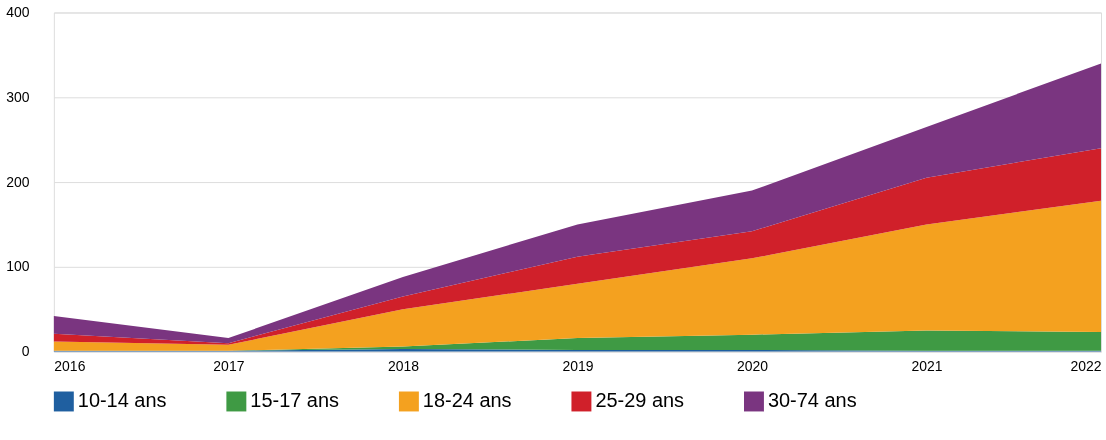 Image resolution: width=1106 pixels, height=440 pixels. Describe the element at coordinates (70, 366) in the screenshot. I see `x-tick-label: 2016` at that location.